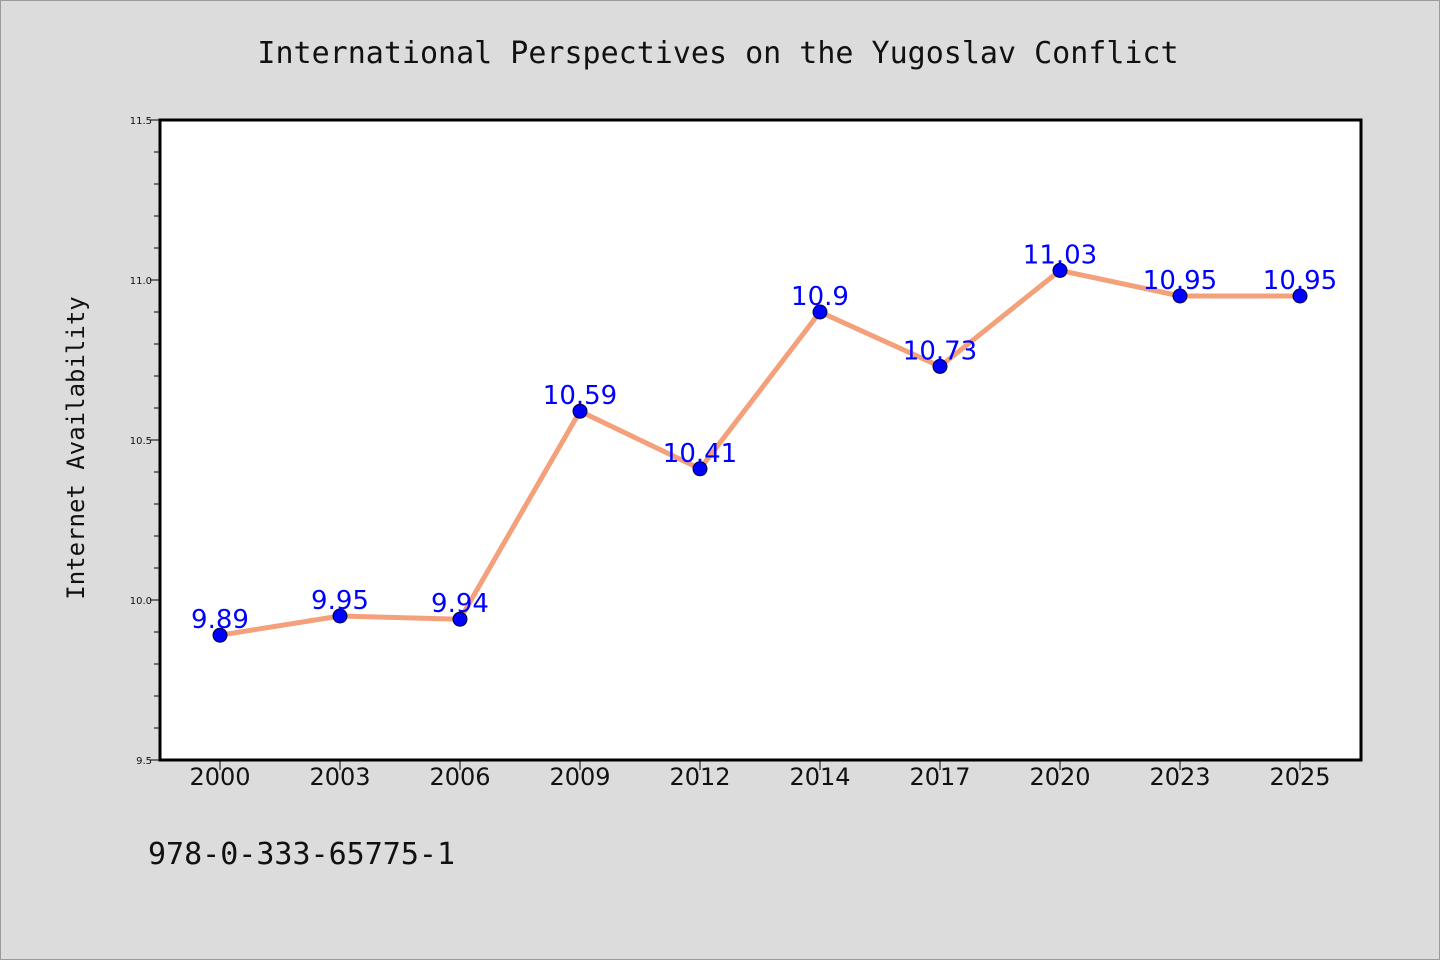  I want to click on y-axis-ticks: 9.5 10.0 10.5 11.0 11.5, so click(145, 441).